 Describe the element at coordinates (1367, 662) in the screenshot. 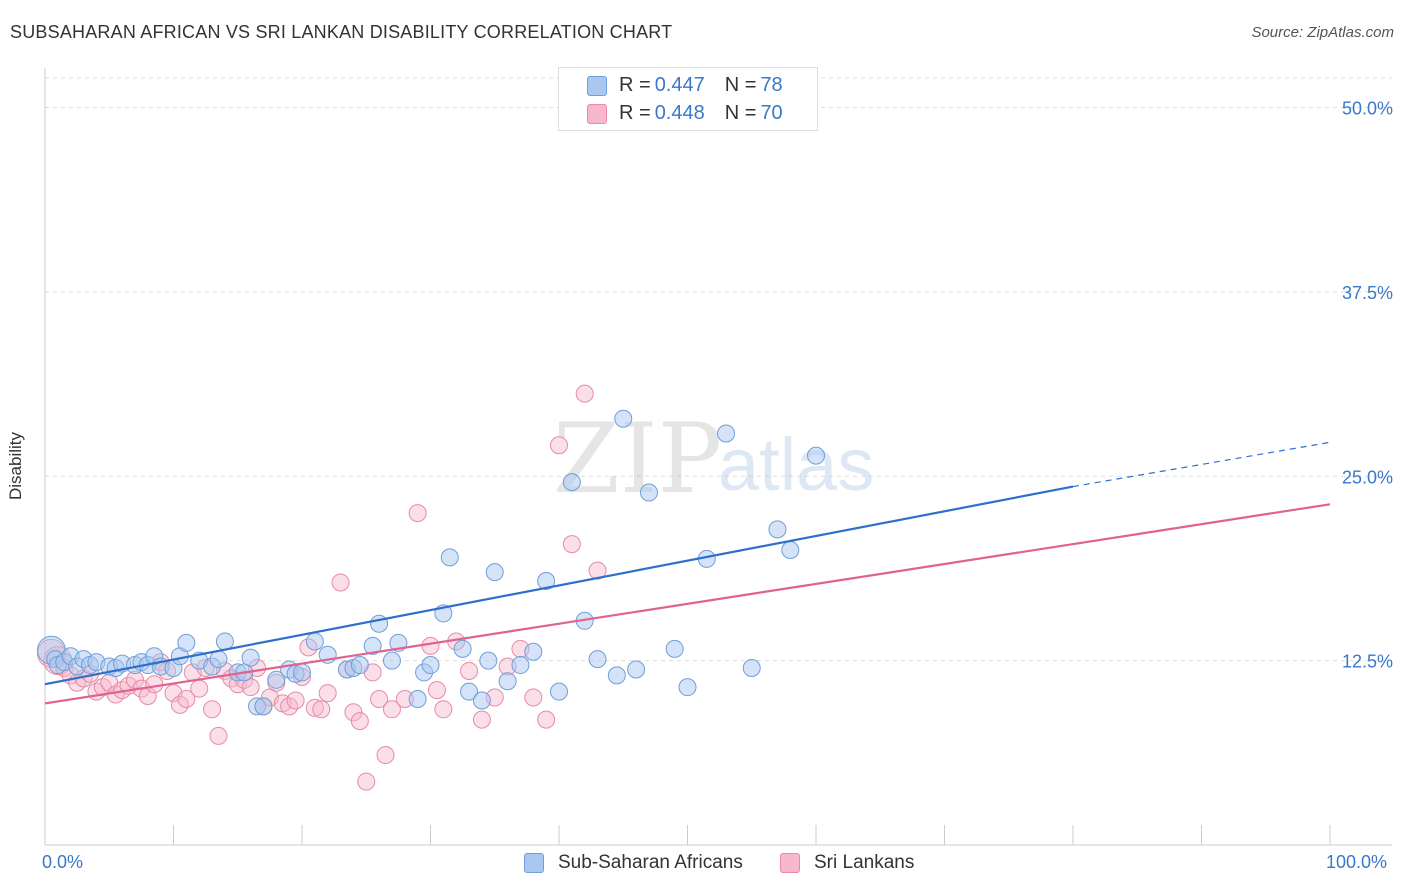

I see `y-tick-label: 12.5%` at that location.